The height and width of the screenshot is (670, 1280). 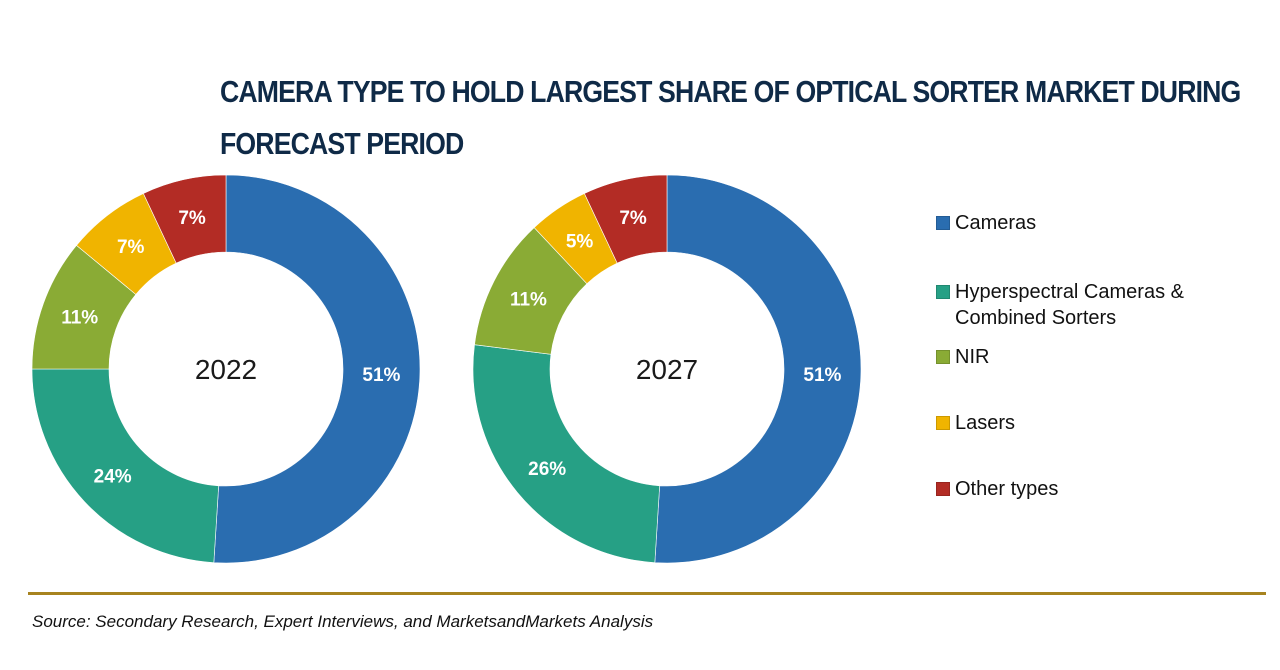 I want to click on data-label-2027-nir: 11%, so click(x=528, y=299).